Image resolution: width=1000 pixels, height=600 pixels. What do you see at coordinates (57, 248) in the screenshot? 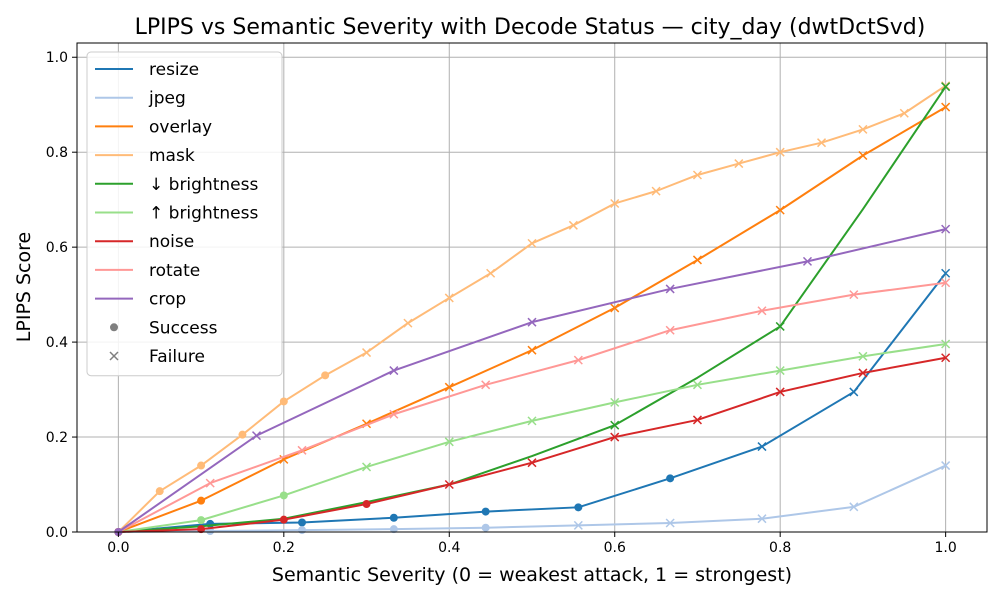
I see `y-tick-label: 0.6` at bounding box center [57, 248].